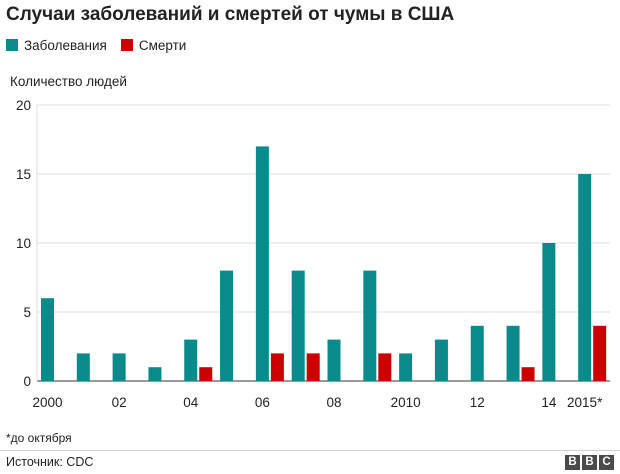 The image size is (620, 474). What do you see at coordinates (27, 381) in the screenshot?
I see `y-tick-label: 0` at bounding box center [27, 381].